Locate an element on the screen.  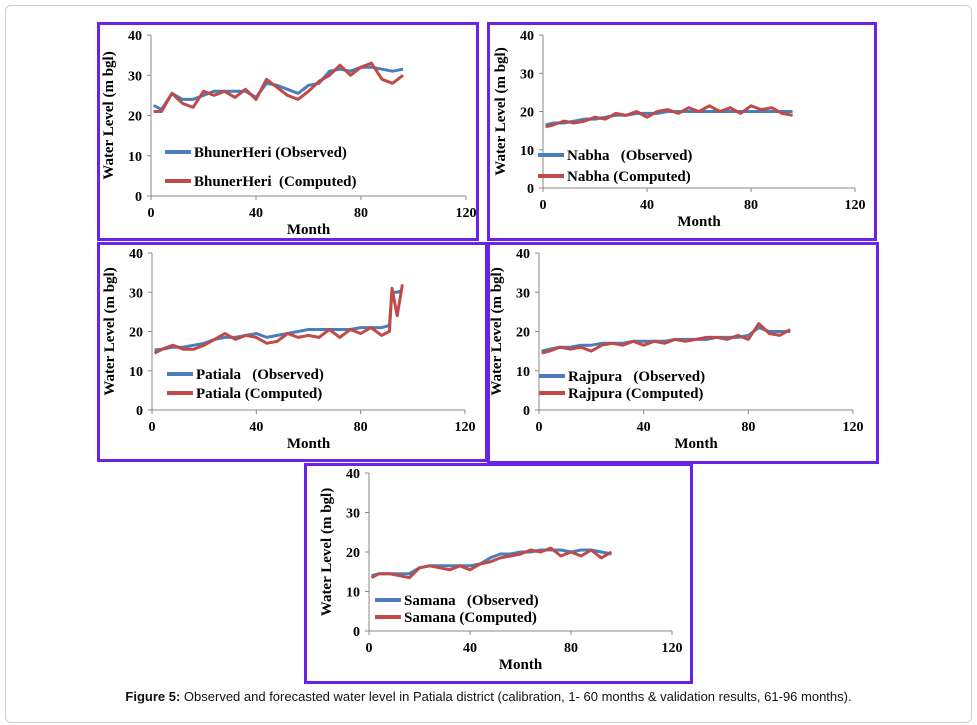
legend-label: BhunerHeri (Observed) is located at coordinates (270, 153).